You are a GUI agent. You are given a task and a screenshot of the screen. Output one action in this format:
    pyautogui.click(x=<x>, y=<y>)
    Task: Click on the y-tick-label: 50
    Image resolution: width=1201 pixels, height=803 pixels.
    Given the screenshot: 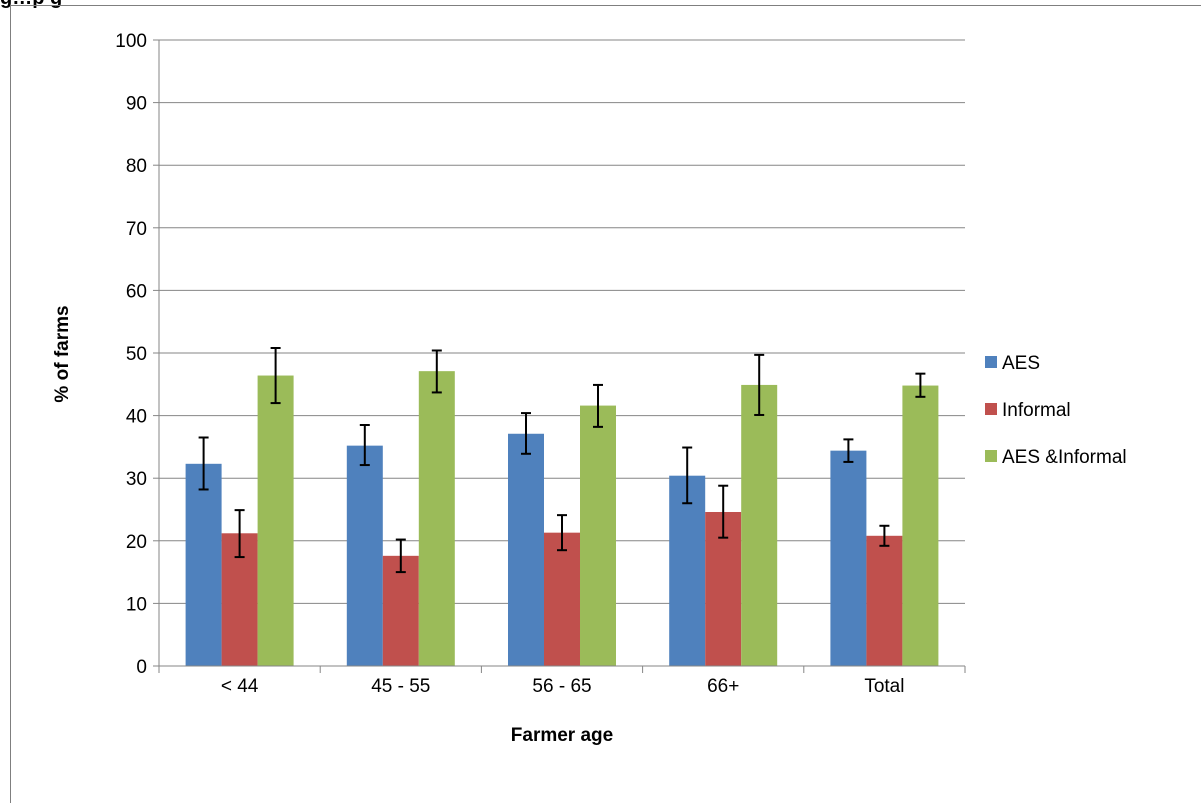 What is the action you would take?
    pyautogui.click(x=136, y=354)
    